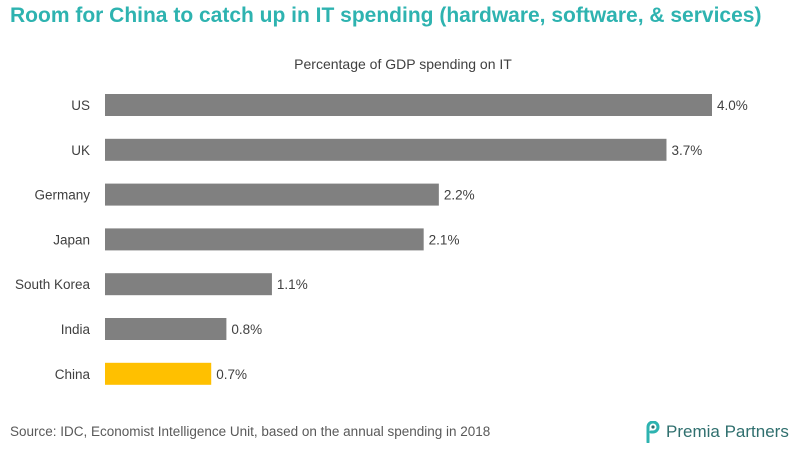 The height and width of the screenshot is (451, 800). What do you see at coordinates (264, 239) in the screenshot?
I see `bar-japan` at bounding box center [264, 239].